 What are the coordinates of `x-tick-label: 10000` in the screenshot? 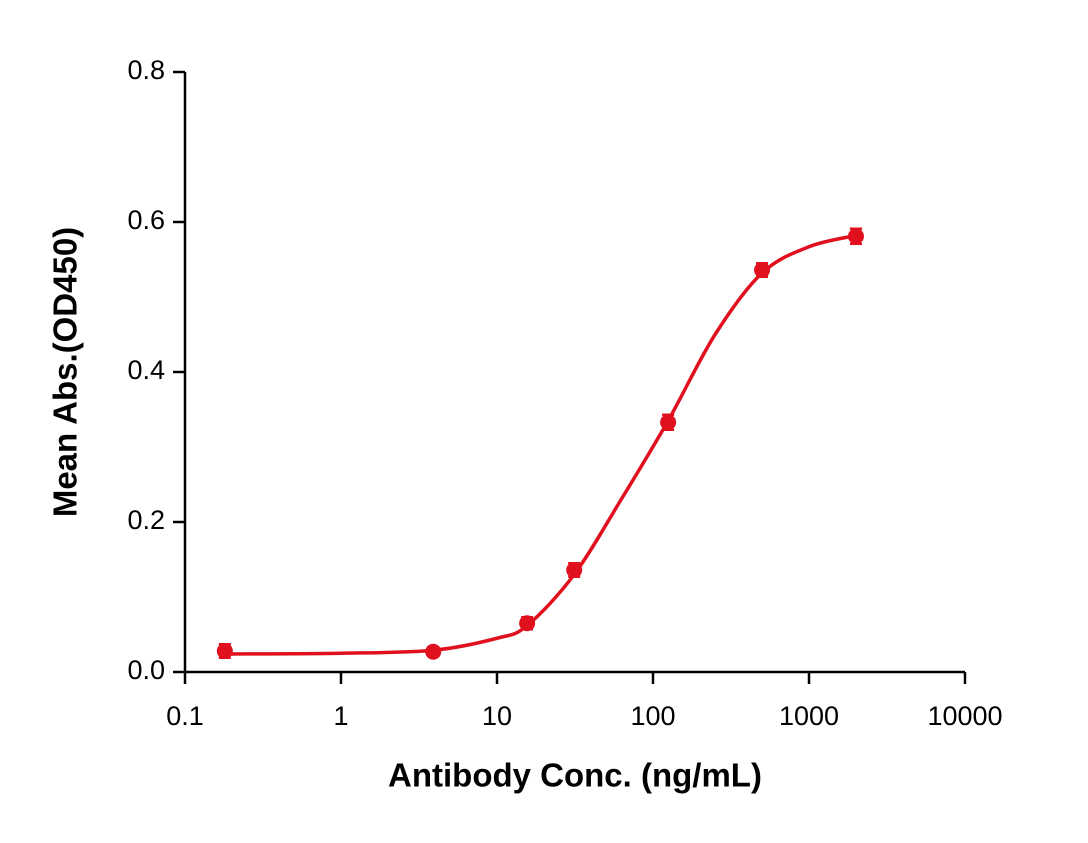 It's located at (964, 716).